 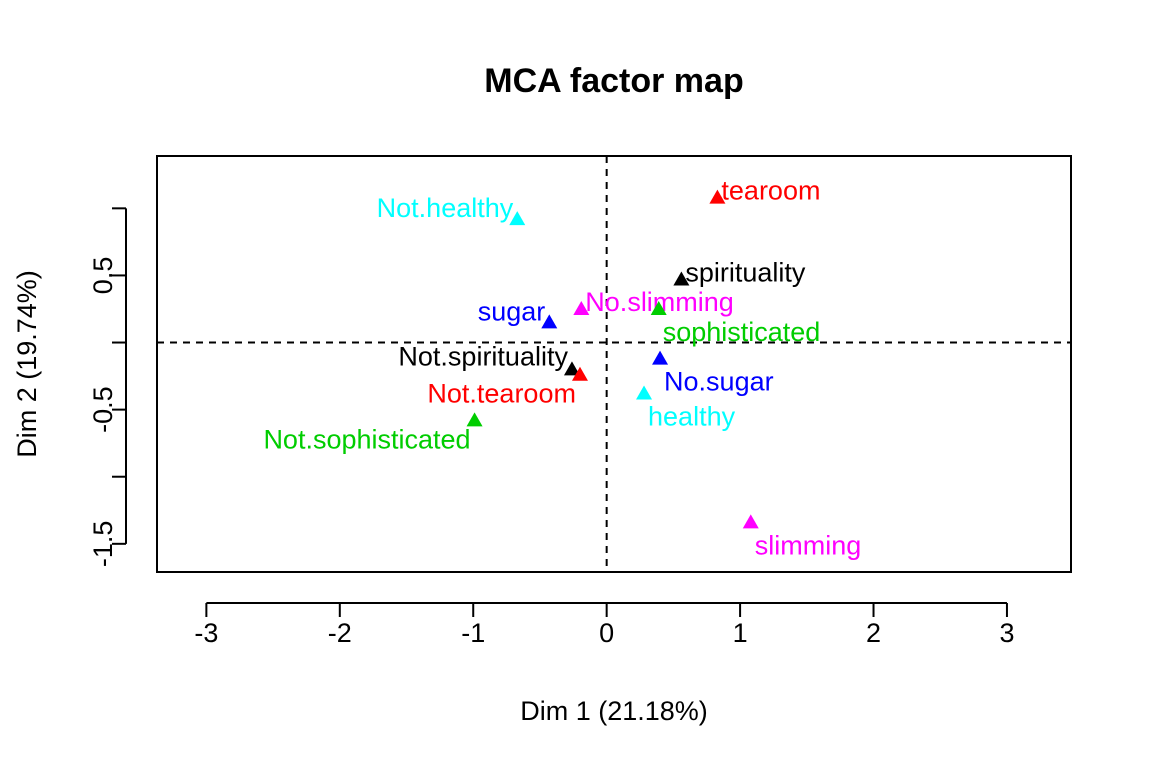 What do you see at coordinates (745, 272) in the screenshot?
I see `point-label: spirituality` at bounding box center [745, 272].